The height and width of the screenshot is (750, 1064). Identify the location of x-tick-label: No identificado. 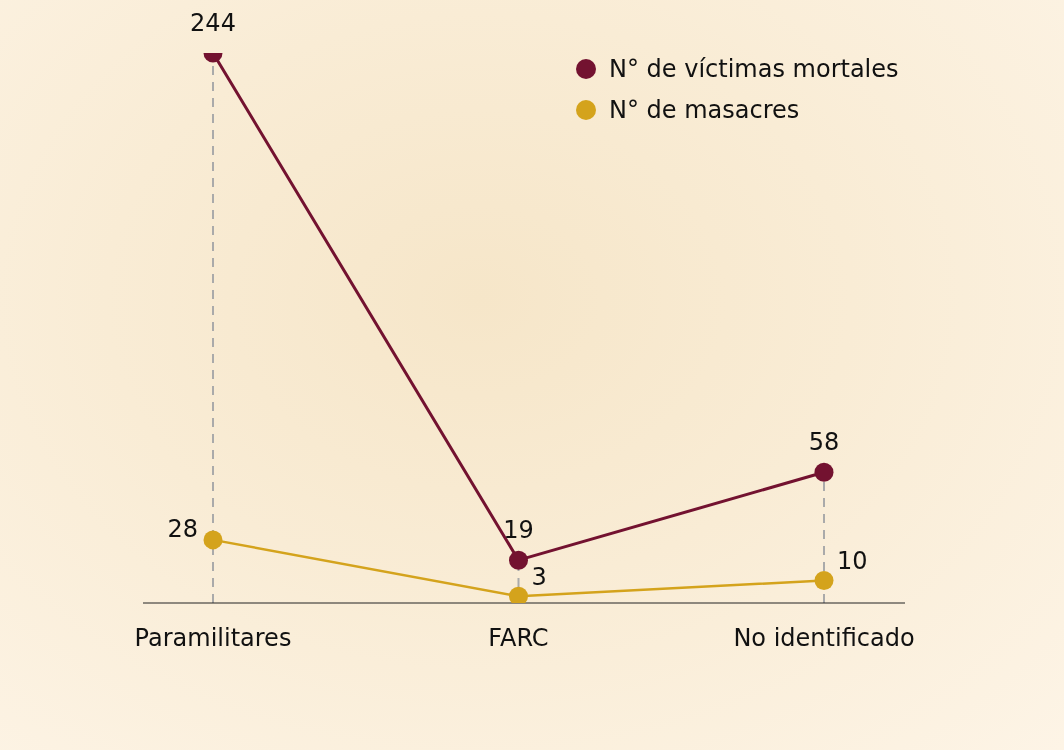
(824, 638).